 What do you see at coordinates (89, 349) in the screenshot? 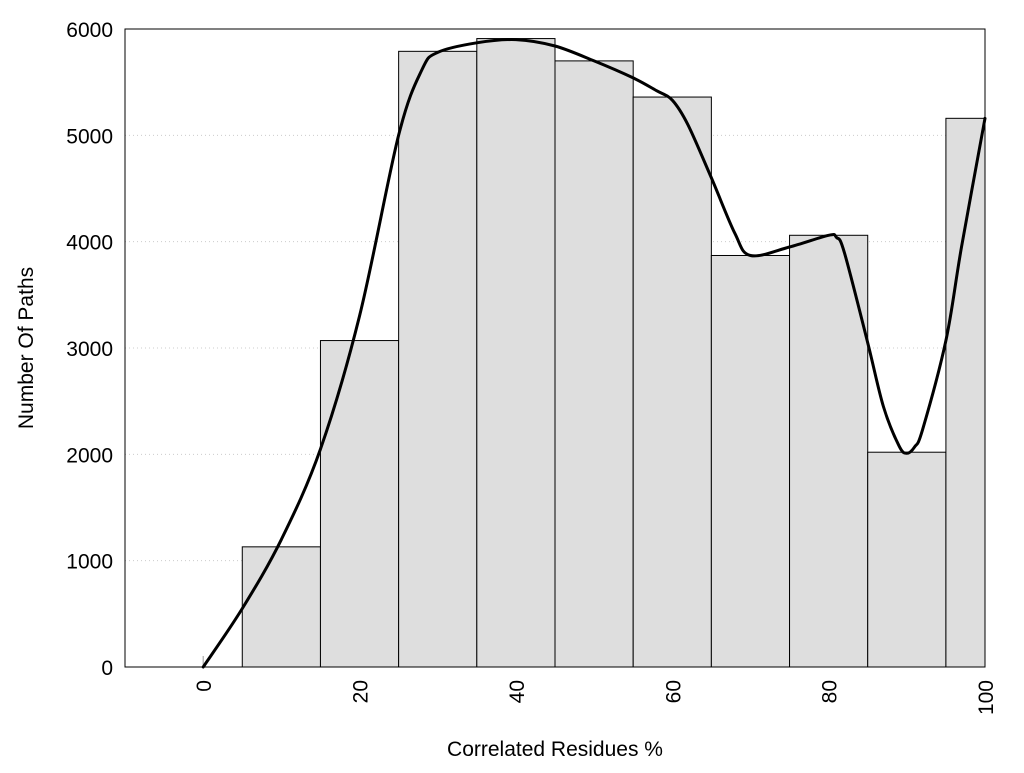
I see `y-tick-label: 3000` at bounding box center [89, 349].